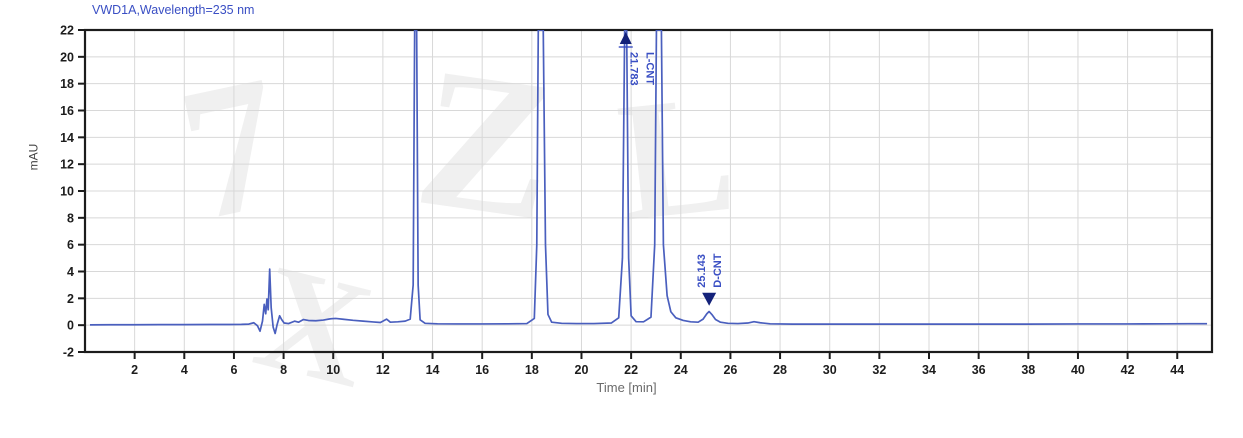  I want to click on svg-text: -2, so click(68, 353).